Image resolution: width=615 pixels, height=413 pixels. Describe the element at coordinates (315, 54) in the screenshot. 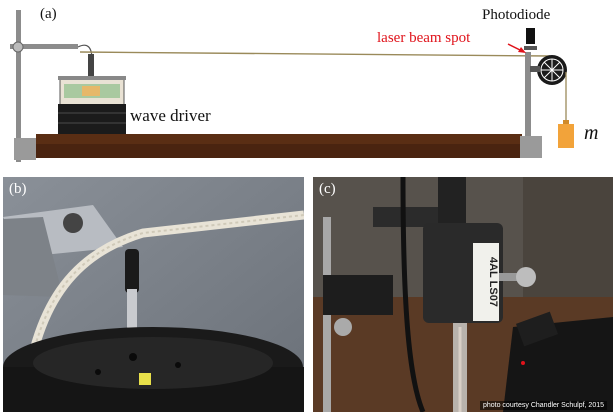

I see `string` at that location.